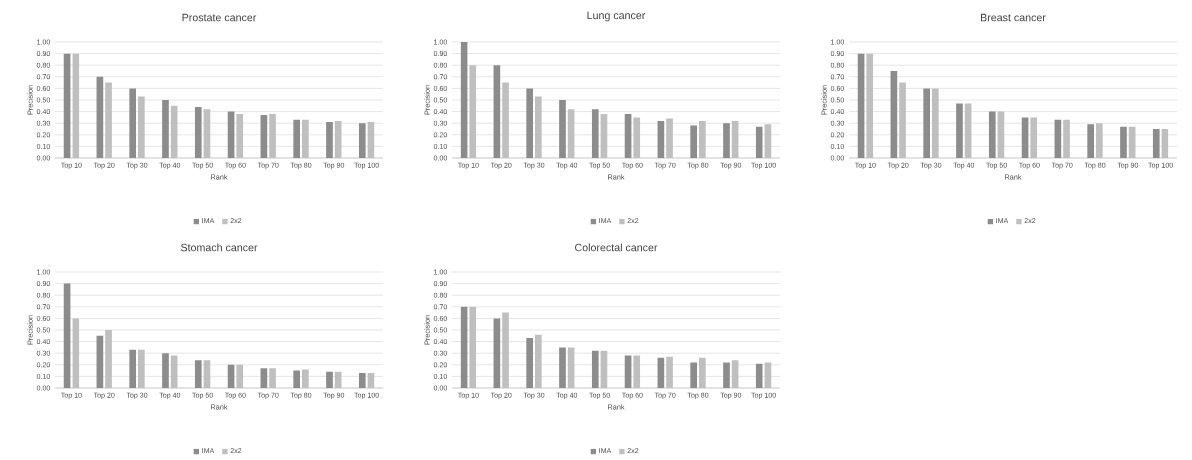 The width and height of the screenshot is (1192, 460). Describe the element at coordinates (616, 16) in the screenshot. I see `chart-title: Lung cancer` at that location.